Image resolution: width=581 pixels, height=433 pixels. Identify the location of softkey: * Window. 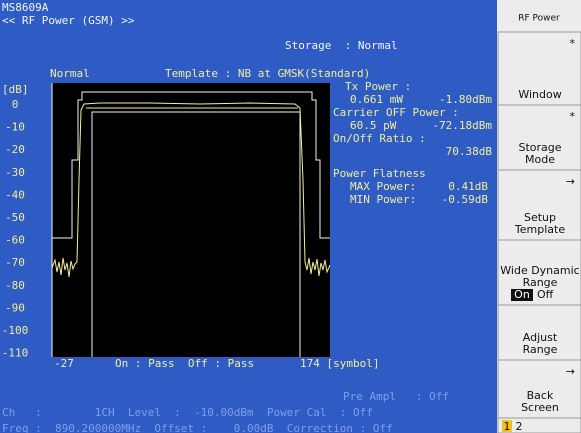
(539, 68).